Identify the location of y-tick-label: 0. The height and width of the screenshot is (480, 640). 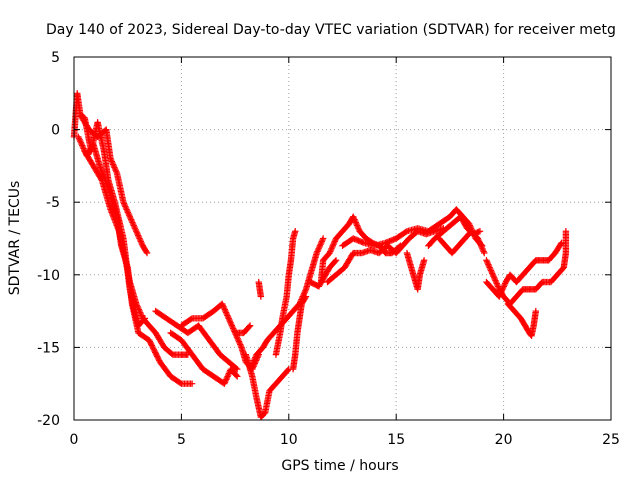
(55, 131).